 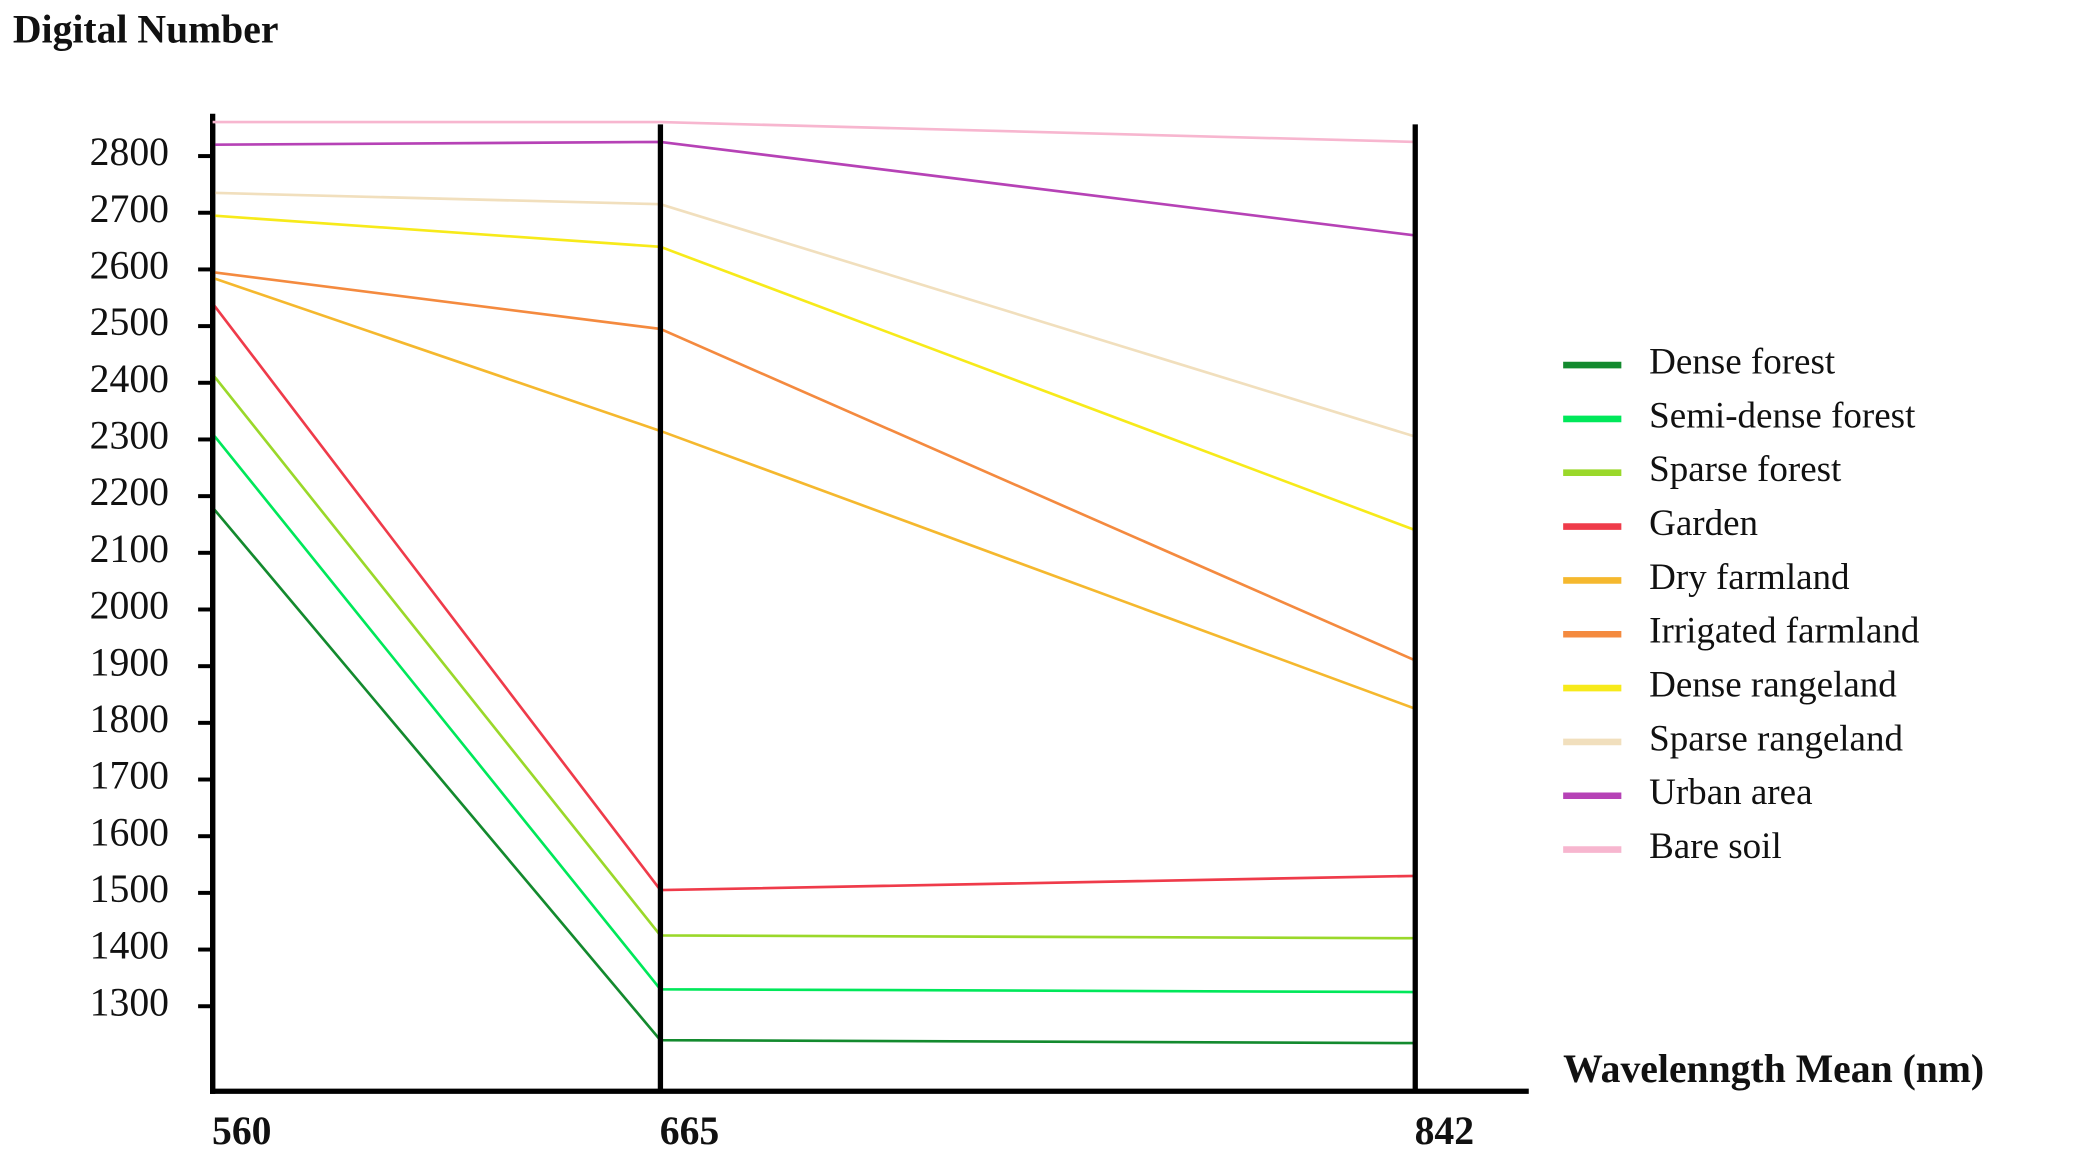 What do you see at coordinates (146, 29) in the screenshot?
I see `y-axis-title: Digital Number` at bounding box center [146, 29].